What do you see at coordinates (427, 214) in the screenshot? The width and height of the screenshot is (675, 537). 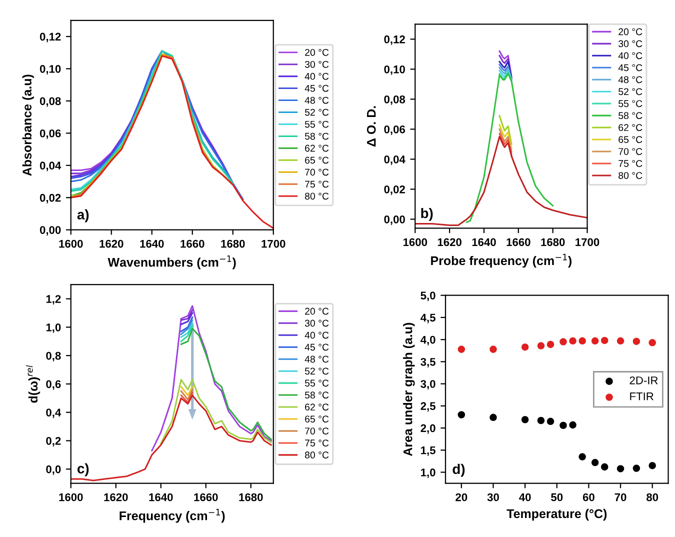 I see `annotation: b)` at bounding box center [427, 214].